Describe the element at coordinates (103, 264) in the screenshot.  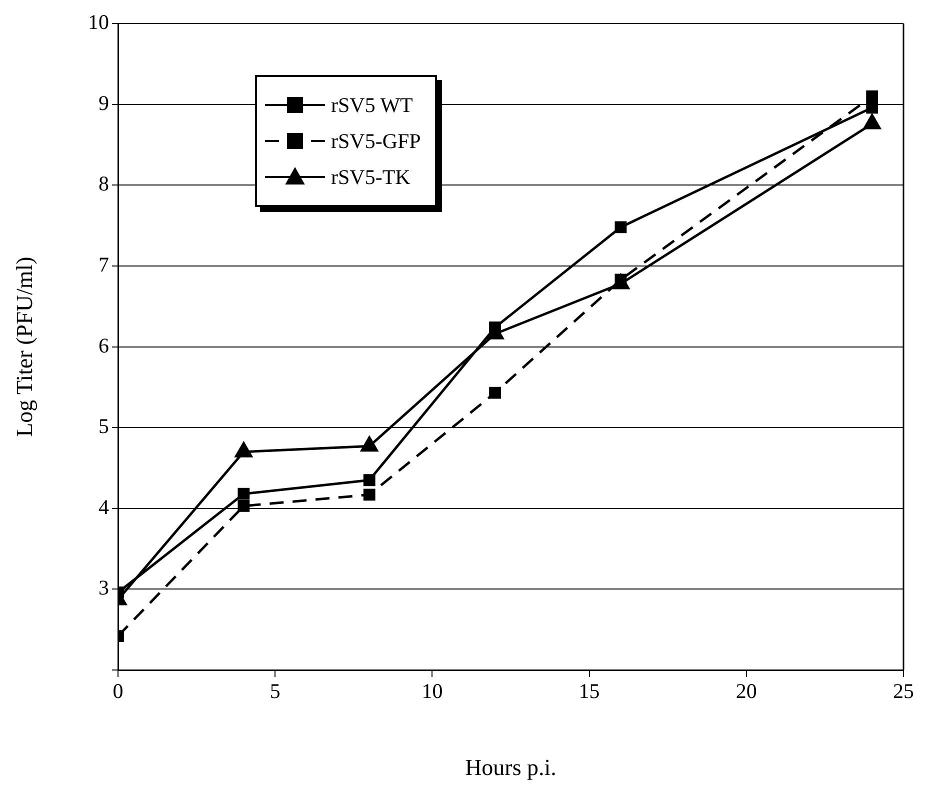
I see `y-tick-label: 7` at that location.